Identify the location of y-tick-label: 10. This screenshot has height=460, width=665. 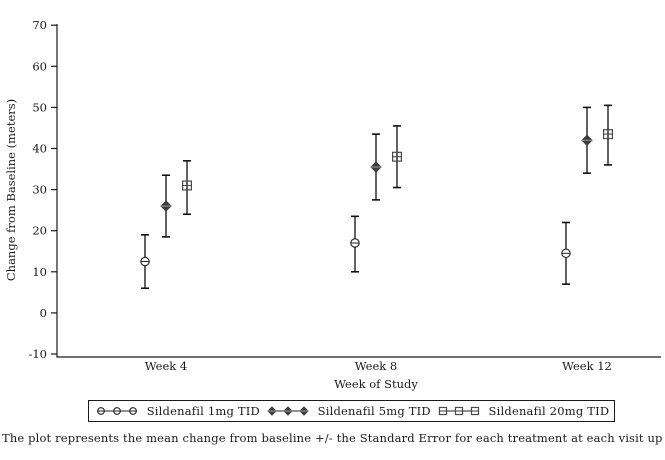
(39, 272).